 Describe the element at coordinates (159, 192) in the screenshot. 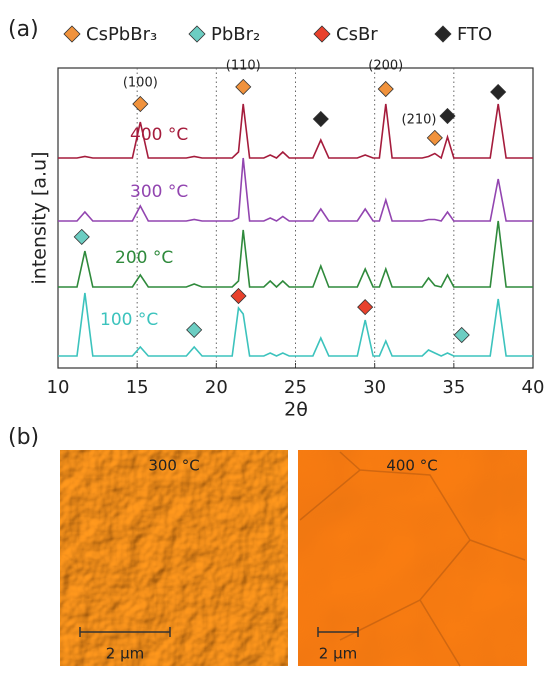

I see `series-label: 300 °C` at that location.